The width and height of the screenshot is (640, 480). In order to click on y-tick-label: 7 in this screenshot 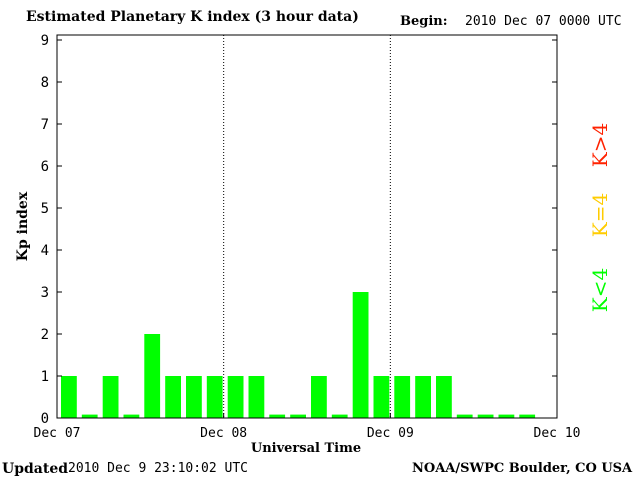, I will do `click(45, 125)`.